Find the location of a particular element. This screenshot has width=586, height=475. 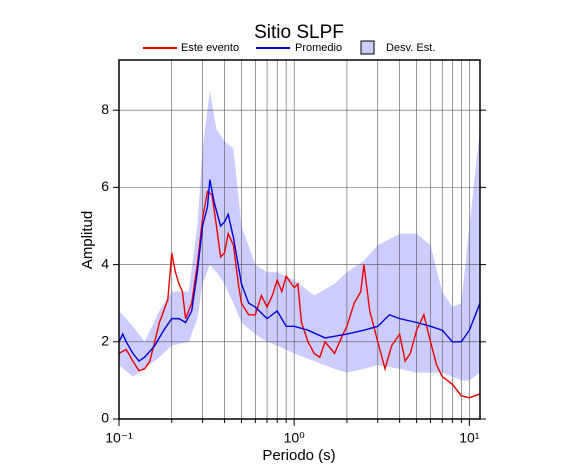

x-axis-label: Periodo (s) is located at coordinates (298, 455).